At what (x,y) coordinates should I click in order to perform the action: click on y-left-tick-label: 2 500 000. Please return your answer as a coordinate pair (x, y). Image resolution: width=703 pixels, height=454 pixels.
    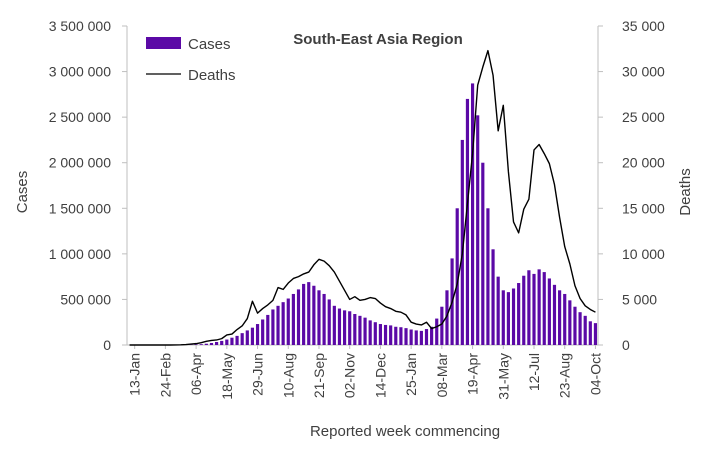
    Looking at the image, I should click on (80, 117).